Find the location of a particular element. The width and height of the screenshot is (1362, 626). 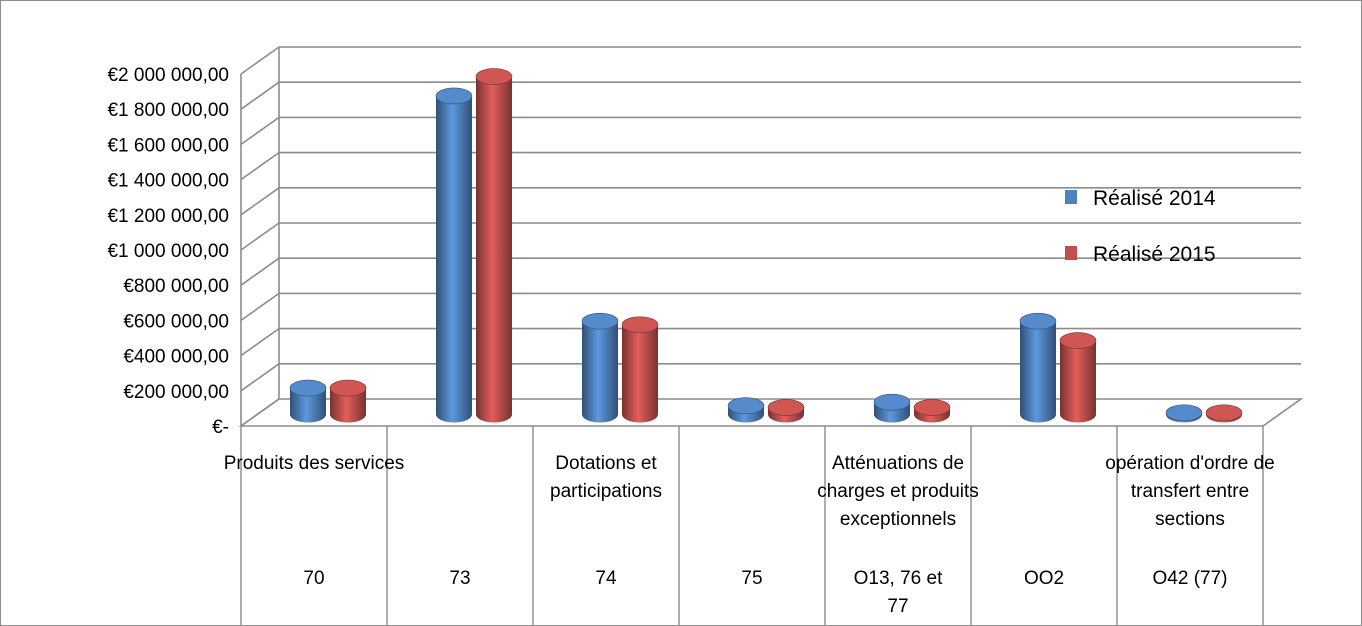

y-tick-label: €1 000 000,00 is located at coordinates (168, 251).